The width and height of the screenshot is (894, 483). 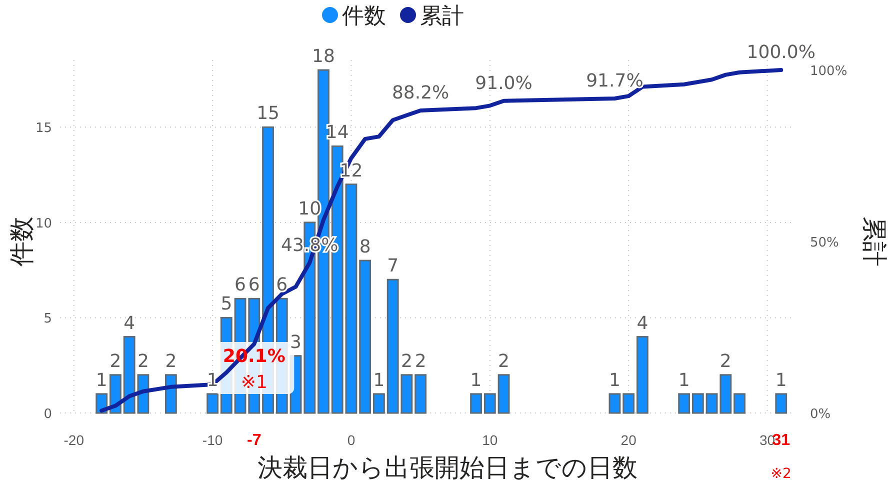 I want to click on y2-tick-label: 50%, so click(x=824, y=243).